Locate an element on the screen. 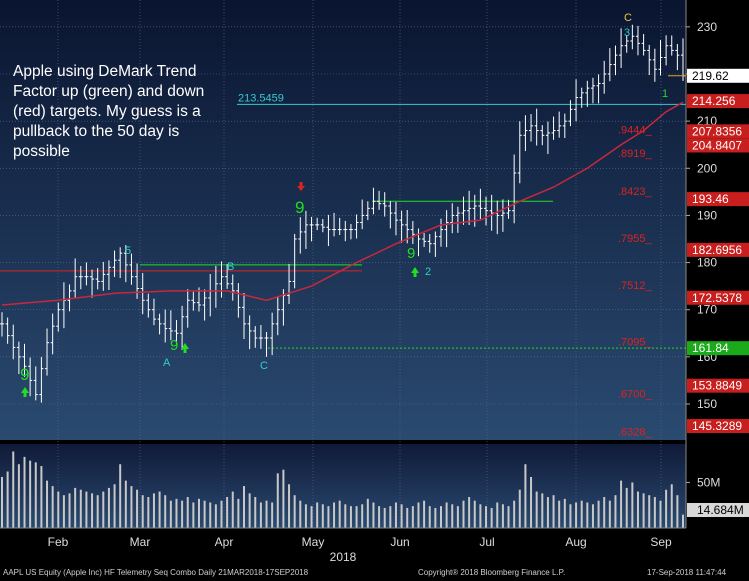 Image resolution: width=749 pixels, height=581 pixels. price-label-text: 207.8356 is located at coordinates (717, 131).